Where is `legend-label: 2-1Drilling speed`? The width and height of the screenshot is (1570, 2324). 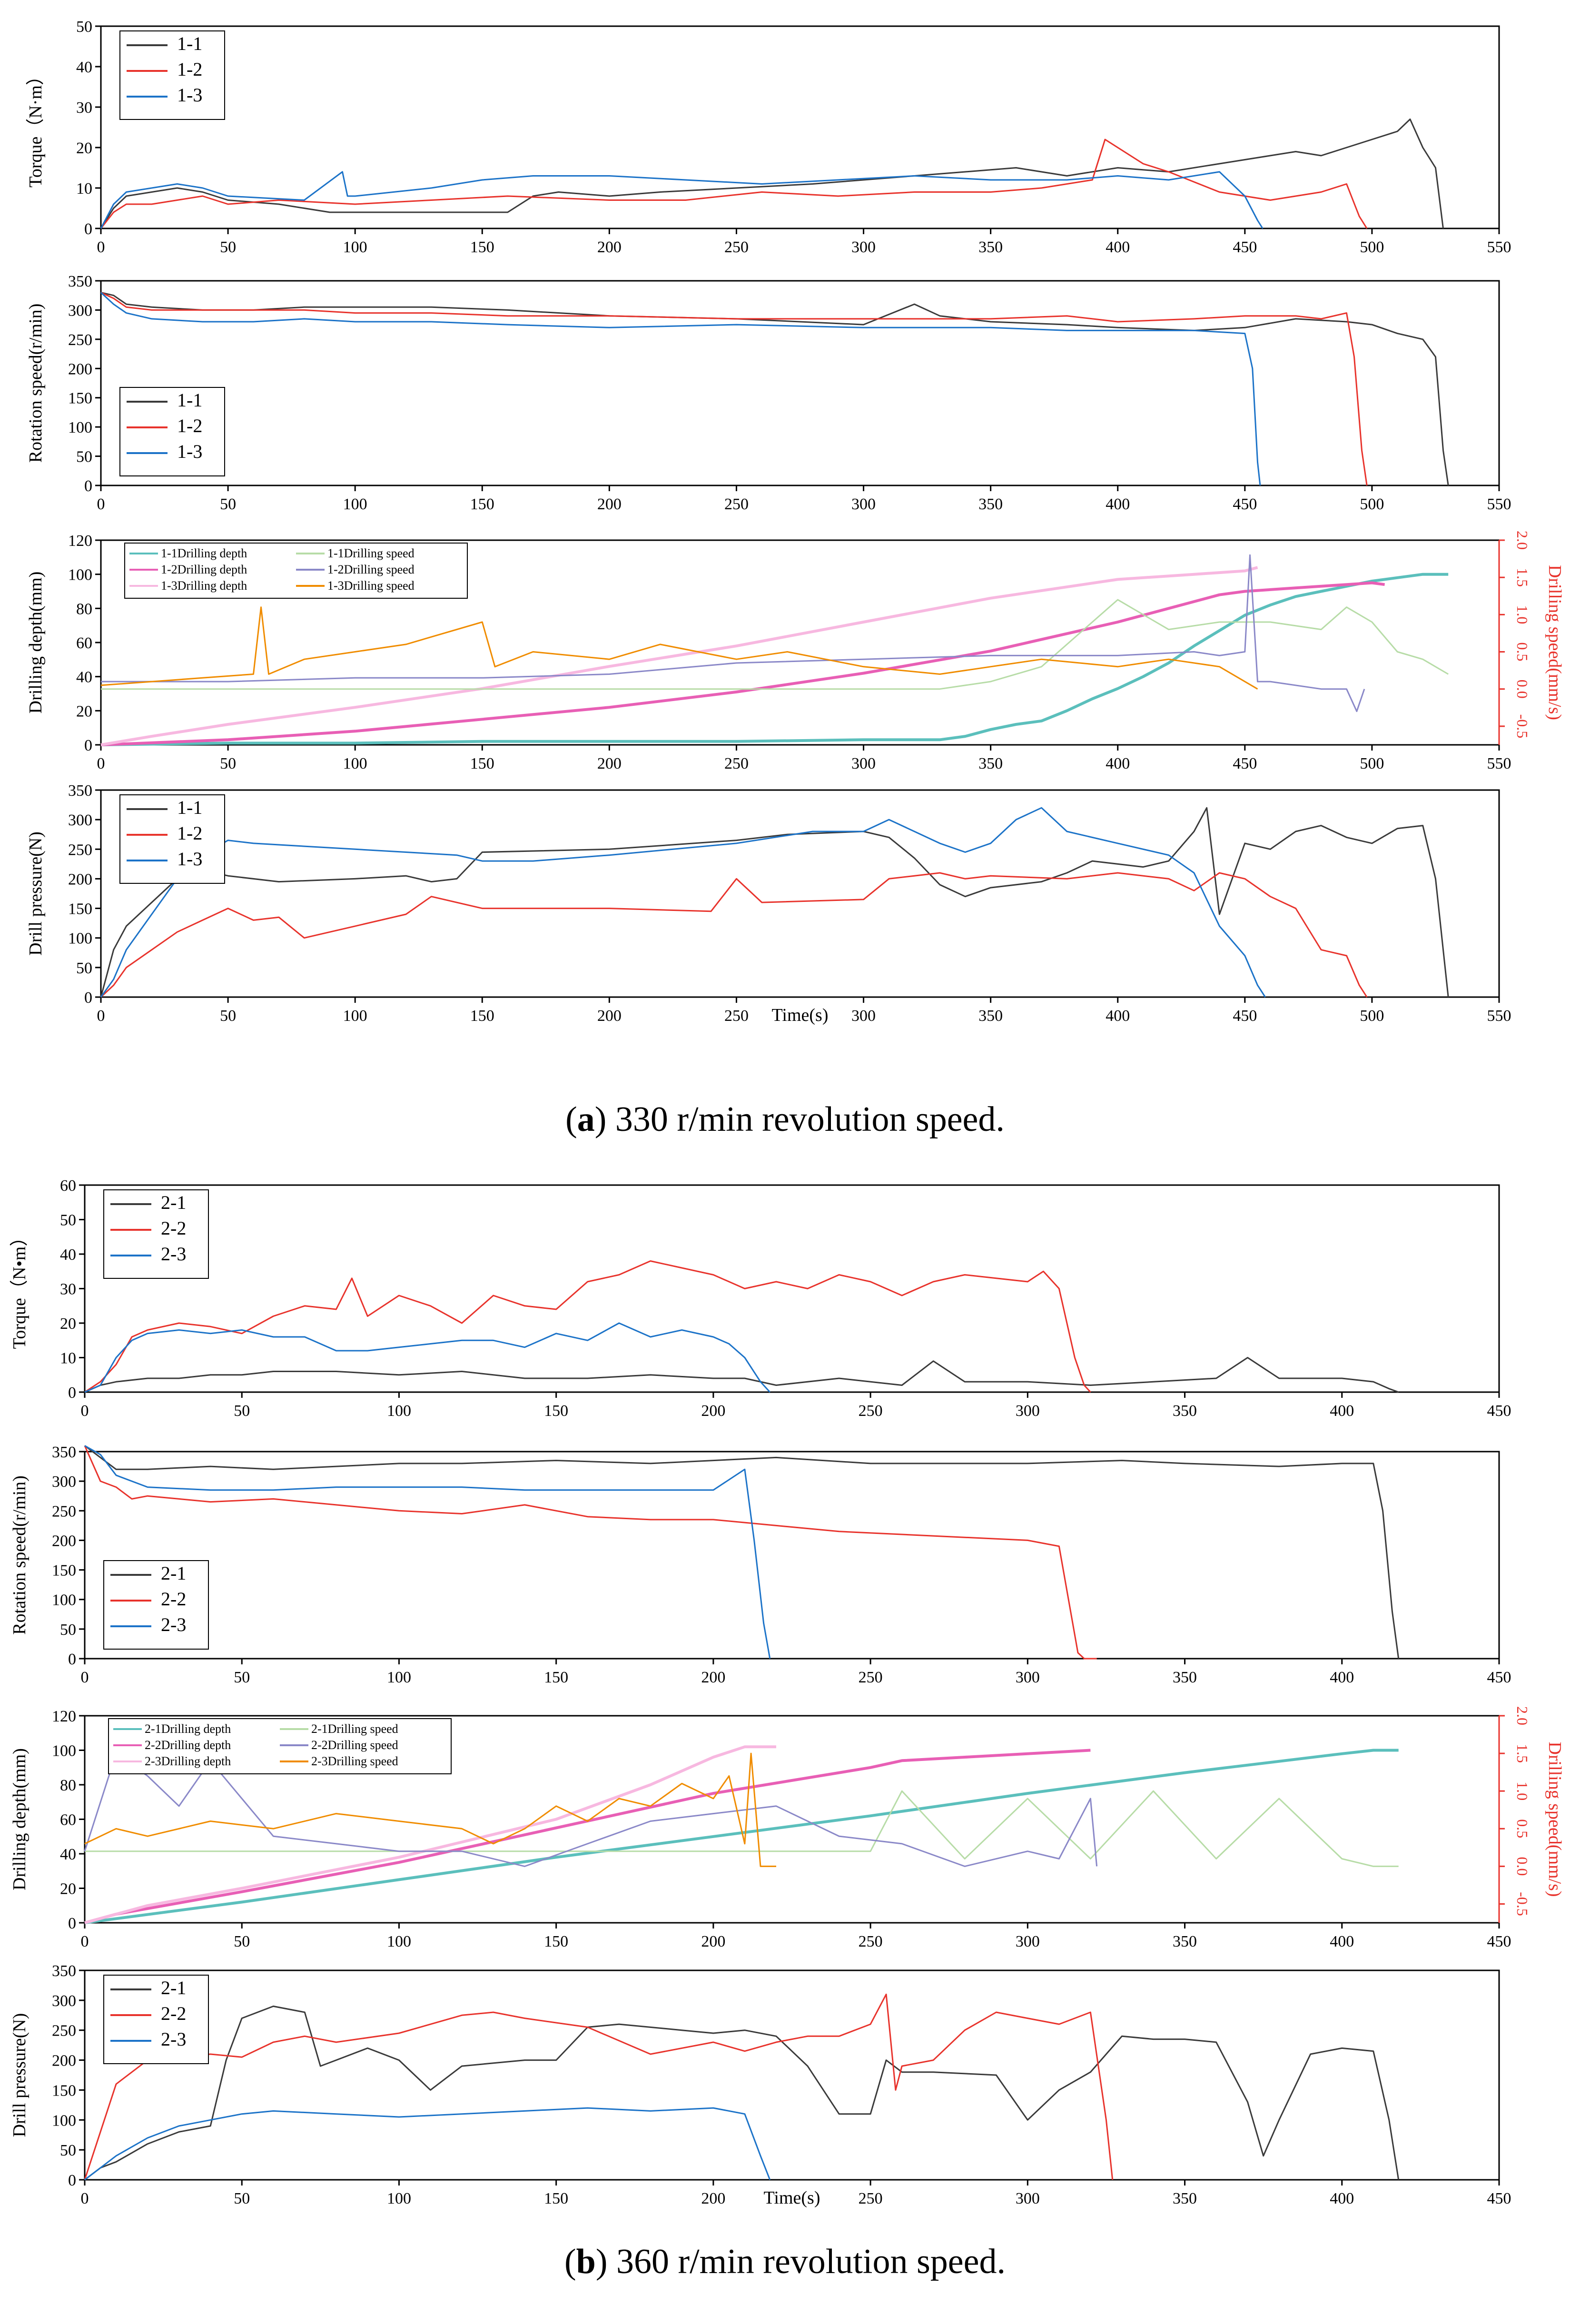 legend-label: 2-1Drilling speed is located at coordinates (354, 1729).